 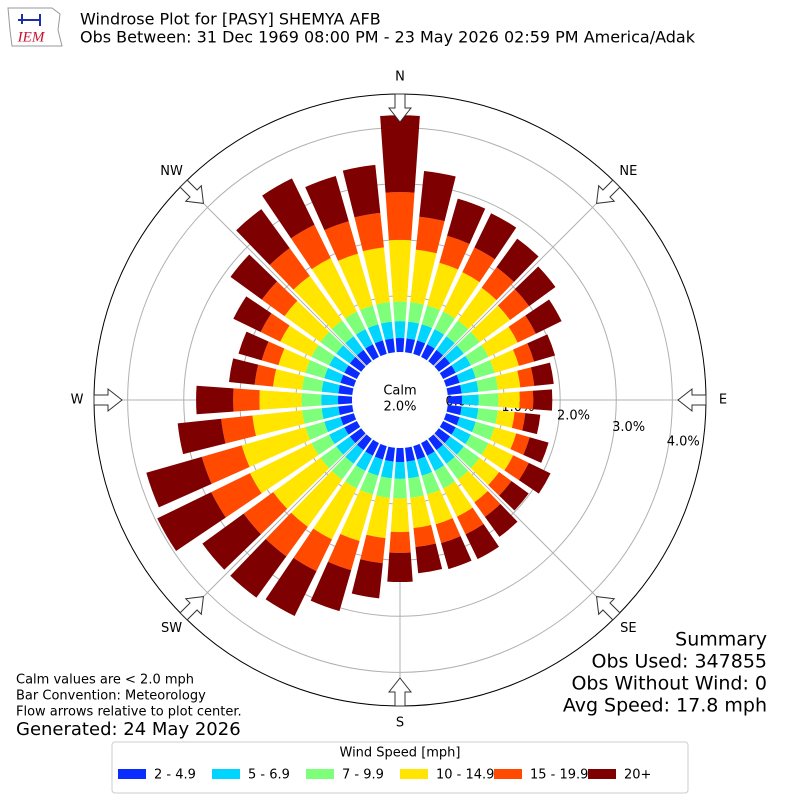 What do you see at coordinates (559, 775) in the screenshot?
I see `legend-label: 15 - 19.9` at bounding box center [559, 775].